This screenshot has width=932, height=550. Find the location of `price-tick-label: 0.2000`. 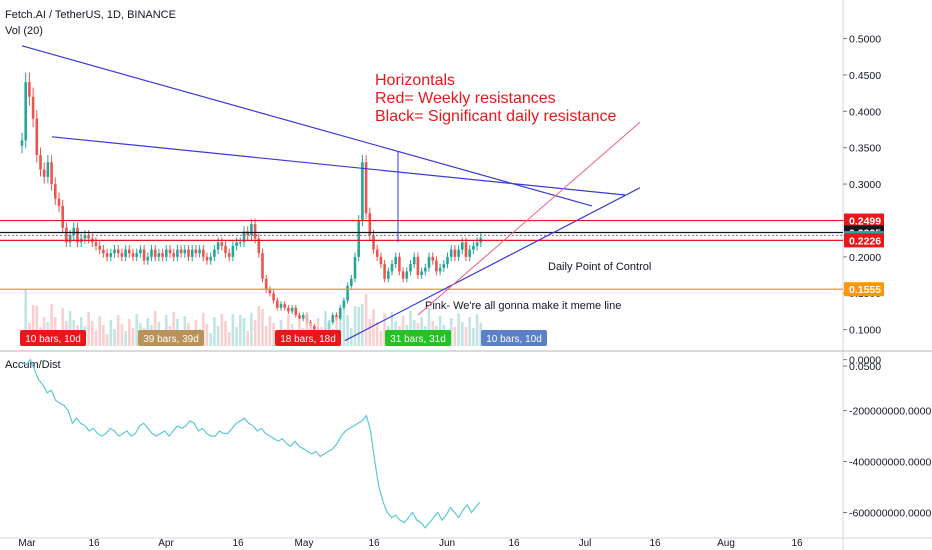

price-tick-label: 0.2000 is located at coordinates (865, 258).